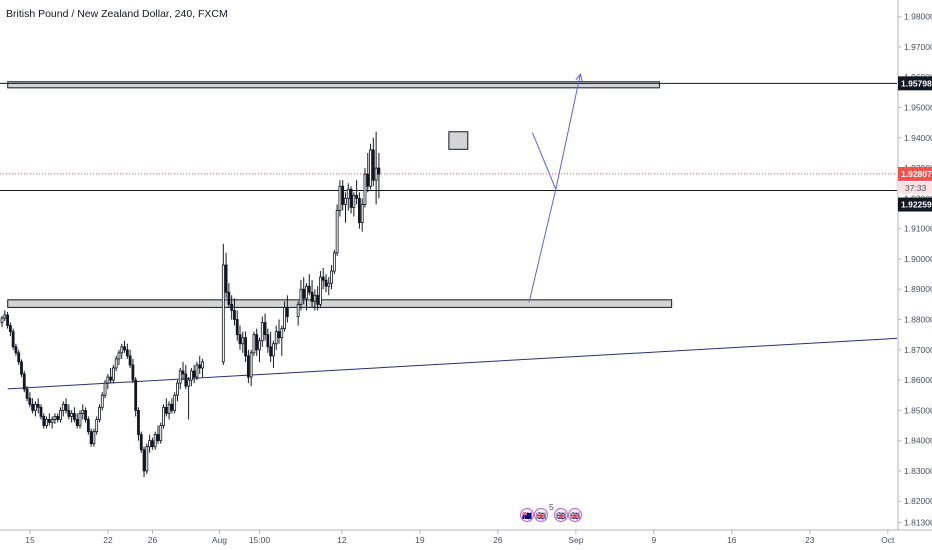 The width and height of the screenshot is (932, 550). I want to click on trendline, so click(452, 363).